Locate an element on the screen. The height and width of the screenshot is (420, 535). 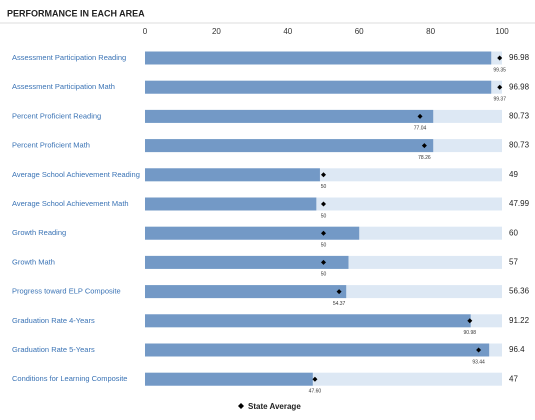
category-label: Assessment Participation Math is located at coordinates (63, 86).